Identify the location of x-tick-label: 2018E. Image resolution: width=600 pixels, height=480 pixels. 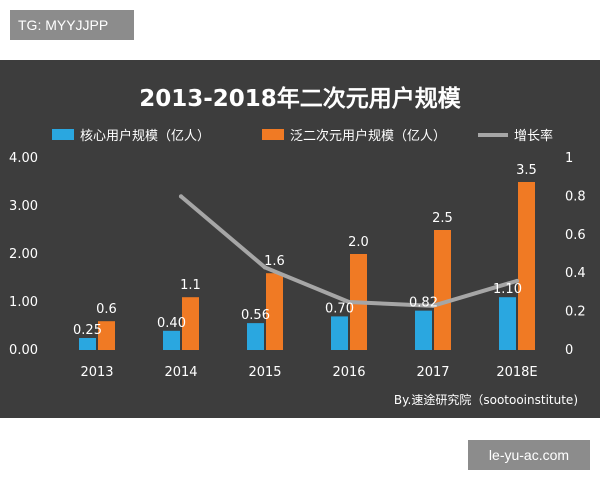
(516, 372).